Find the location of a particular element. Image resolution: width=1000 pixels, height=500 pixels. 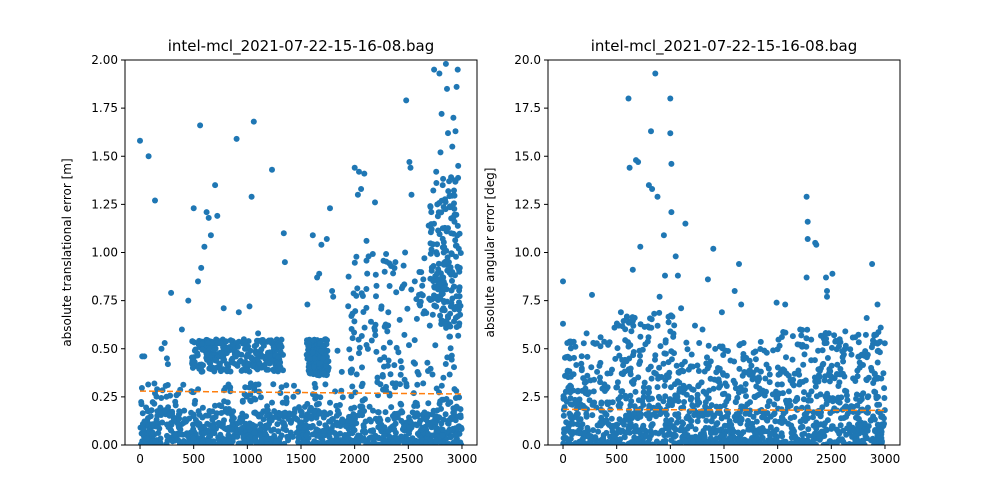

right-chart-y-tick-label: 5.0 is located at coordinates (531, 349).